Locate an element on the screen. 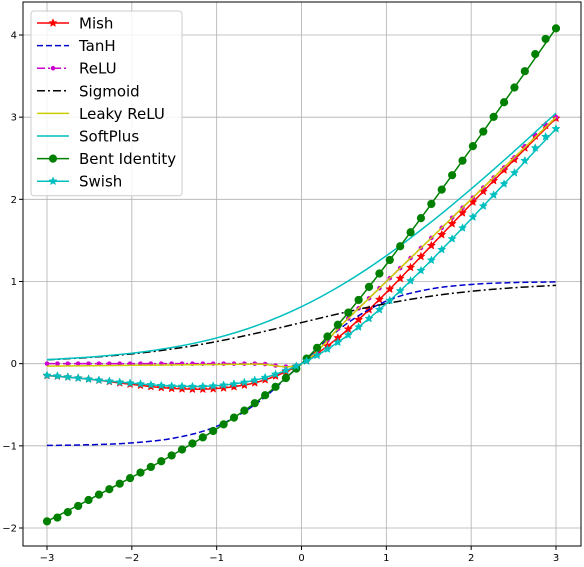  legend-item: TanH is located at coordinates (76, 46).